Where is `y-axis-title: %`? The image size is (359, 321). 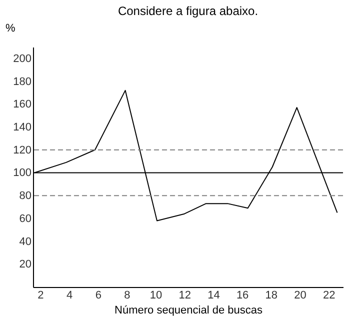
y-axis-title: % is located at coordinates (11, 28).